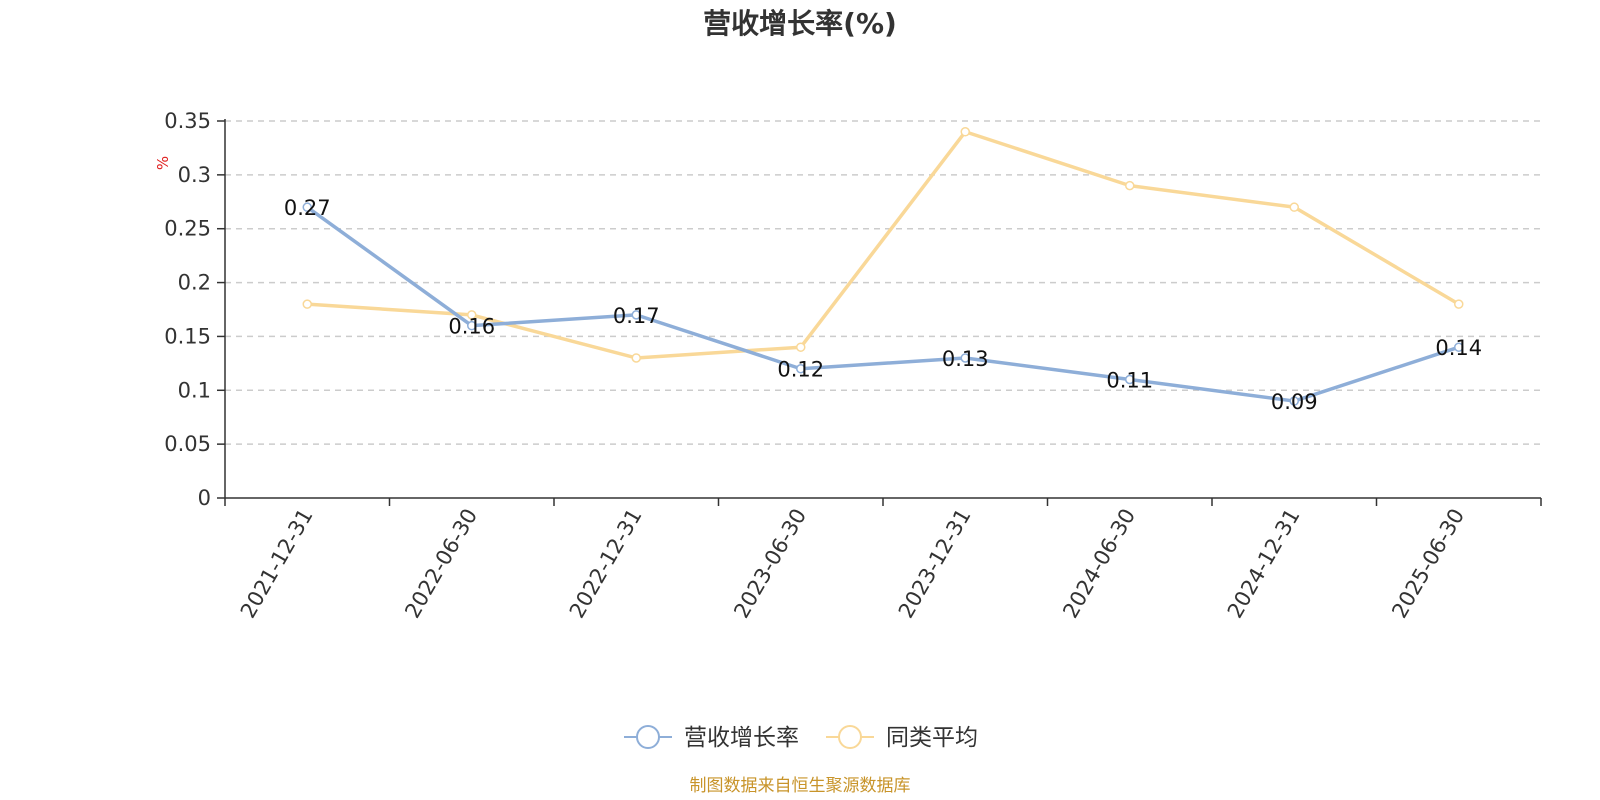 The height and width of the screenshot is (800, 1600). I want to click on y-tick-label: 0.25, so click(187, 229).